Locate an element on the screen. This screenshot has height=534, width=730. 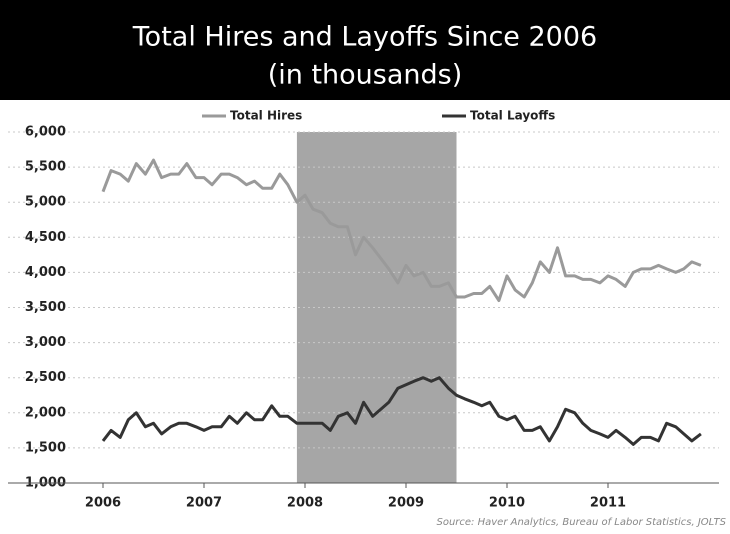
y-tick-label: 2,000 is located at coordinates (45, 412).